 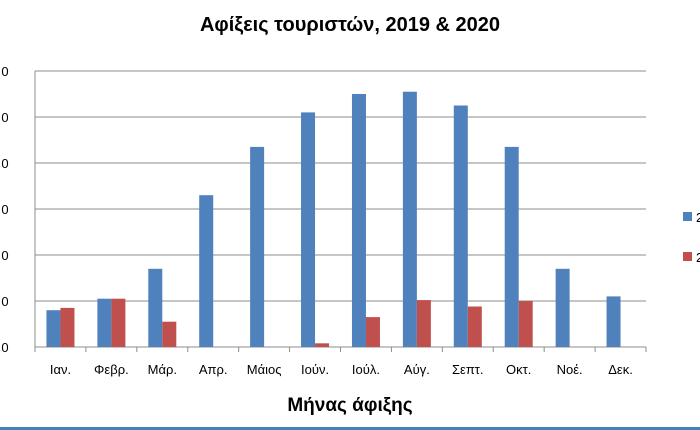 I want to click on x-tick-label: Σεπτ., so click(x=468, y=369).